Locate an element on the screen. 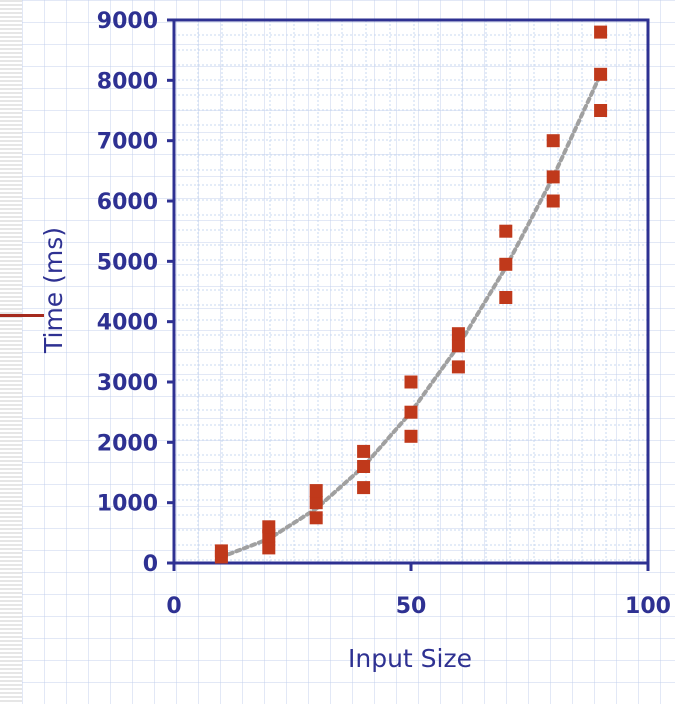 The width and height of the screenshot is (675, 704). y-tick-label: 8000 is located at coordinates (127, 81).